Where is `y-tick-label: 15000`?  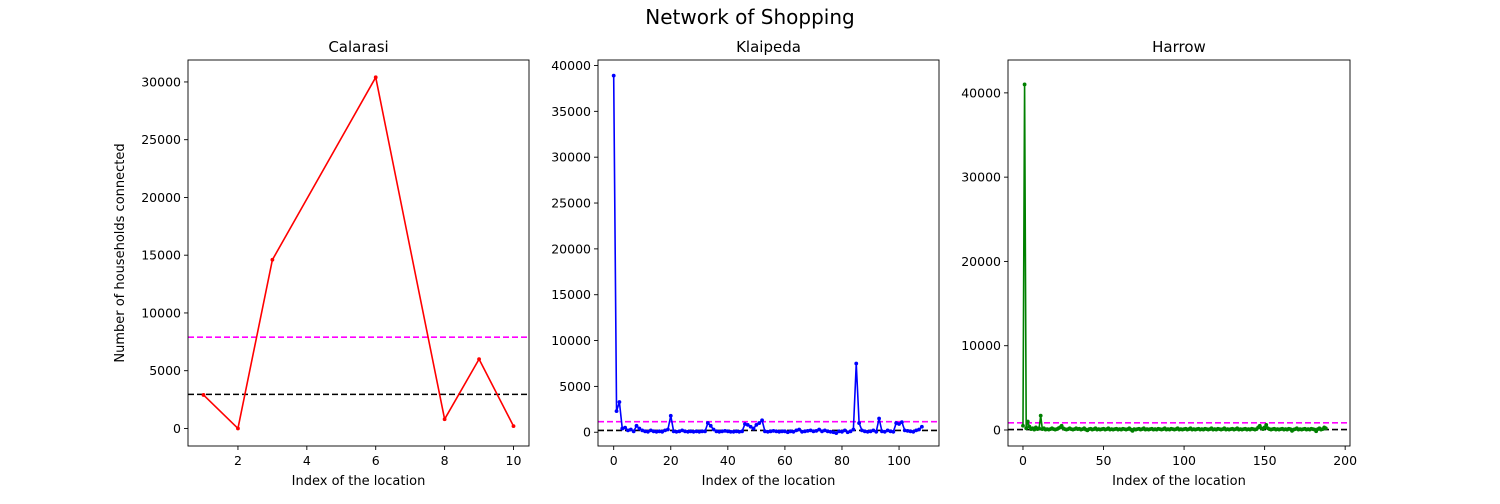 y-tick-label: 15000 is located at coordinates (161, 255).